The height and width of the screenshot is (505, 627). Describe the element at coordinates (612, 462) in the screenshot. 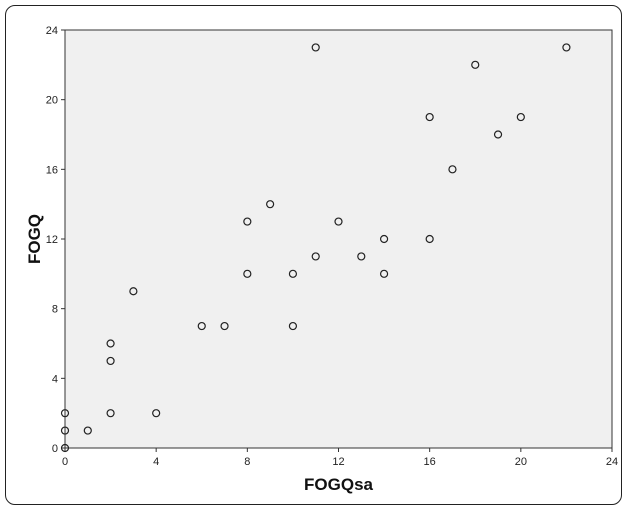

I see `x-tick-label: 24` at that location.